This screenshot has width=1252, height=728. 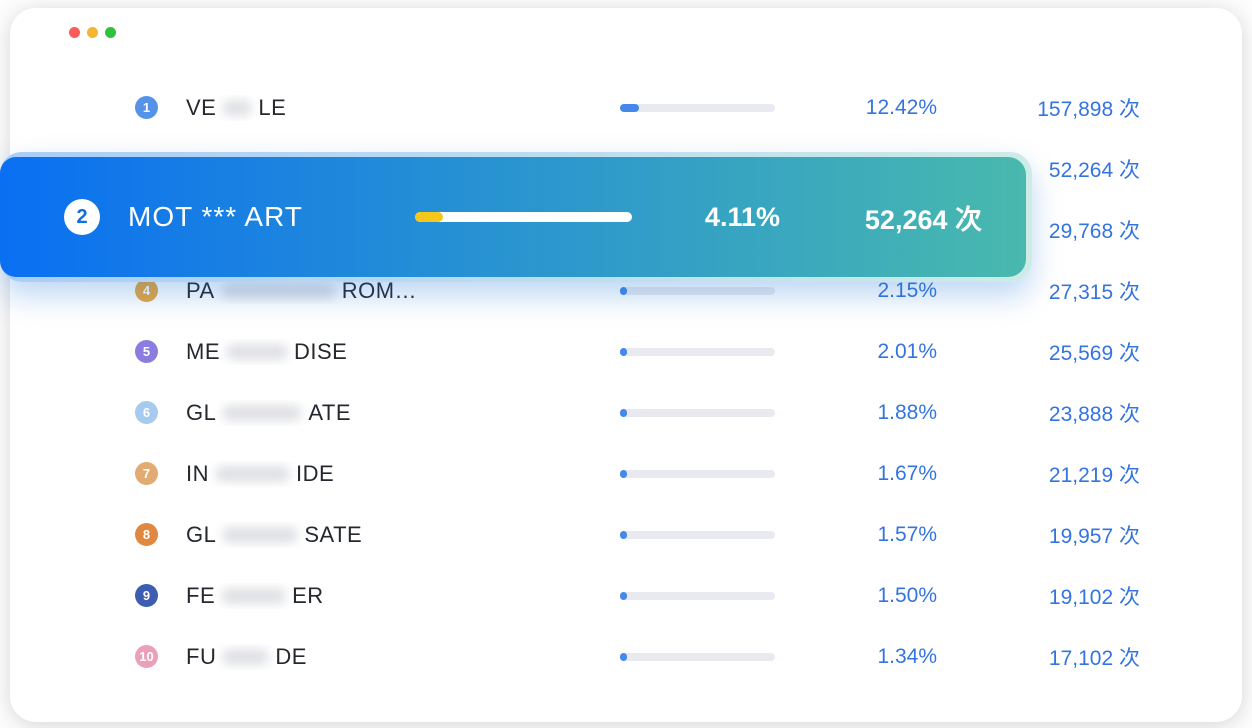 What do you see at coordinates (403, 657) in the screenshot?
I see `row-label: FU DE` at bounding box center [403, 657].